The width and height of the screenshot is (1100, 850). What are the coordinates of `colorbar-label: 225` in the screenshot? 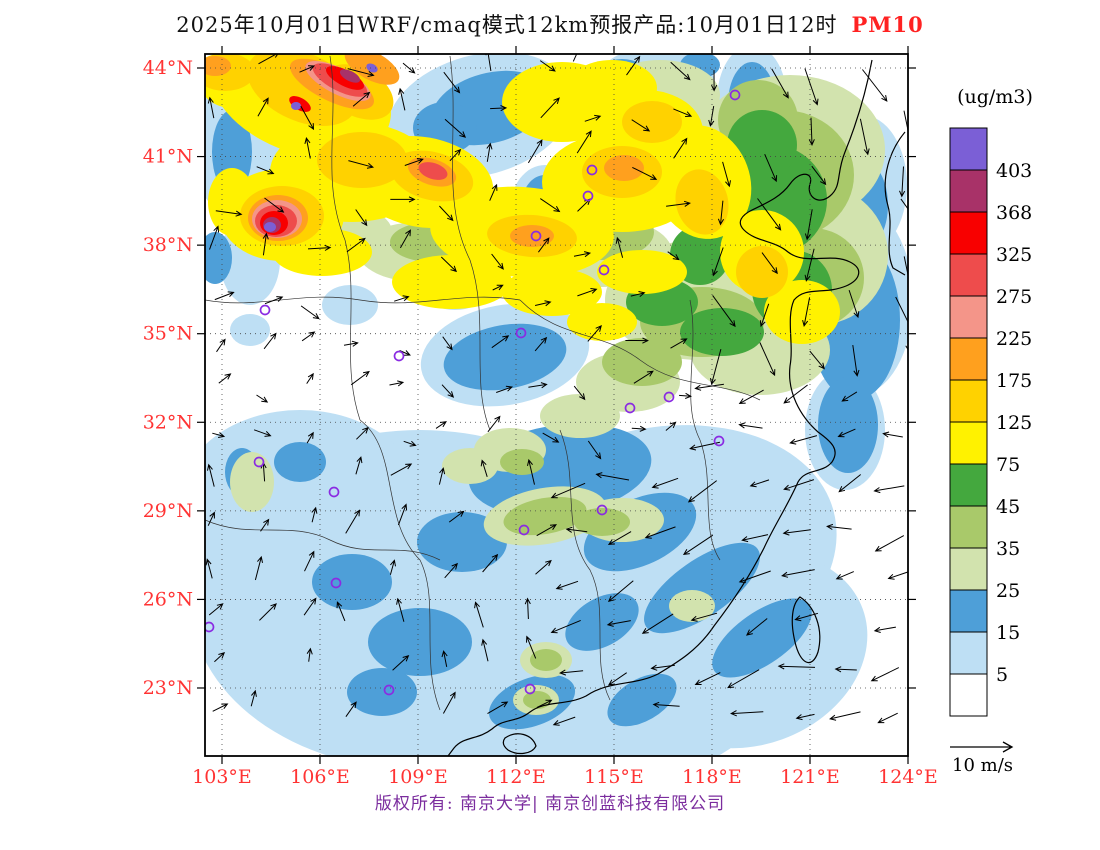 It's located at (1014, 339).